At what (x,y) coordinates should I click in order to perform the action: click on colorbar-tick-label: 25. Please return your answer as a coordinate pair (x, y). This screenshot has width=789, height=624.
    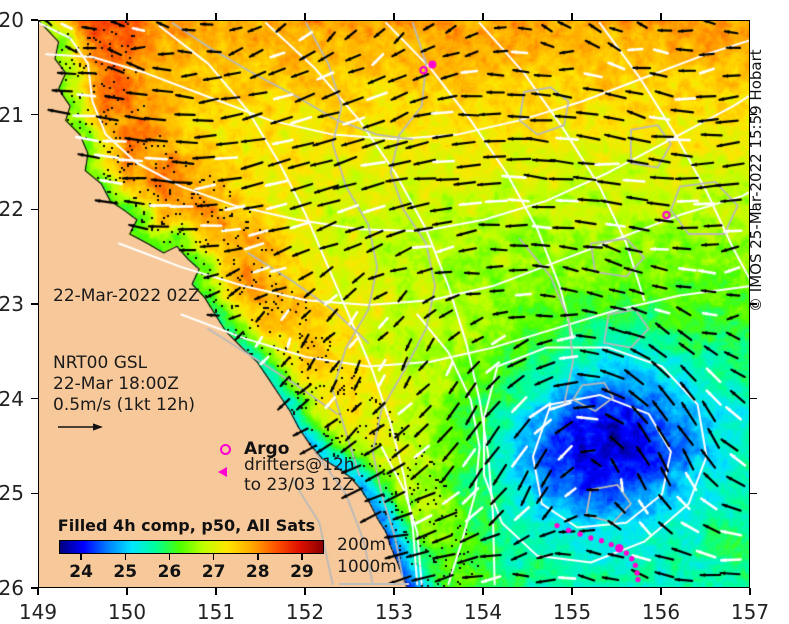
    Looking at the image, I should click on (125, 572).